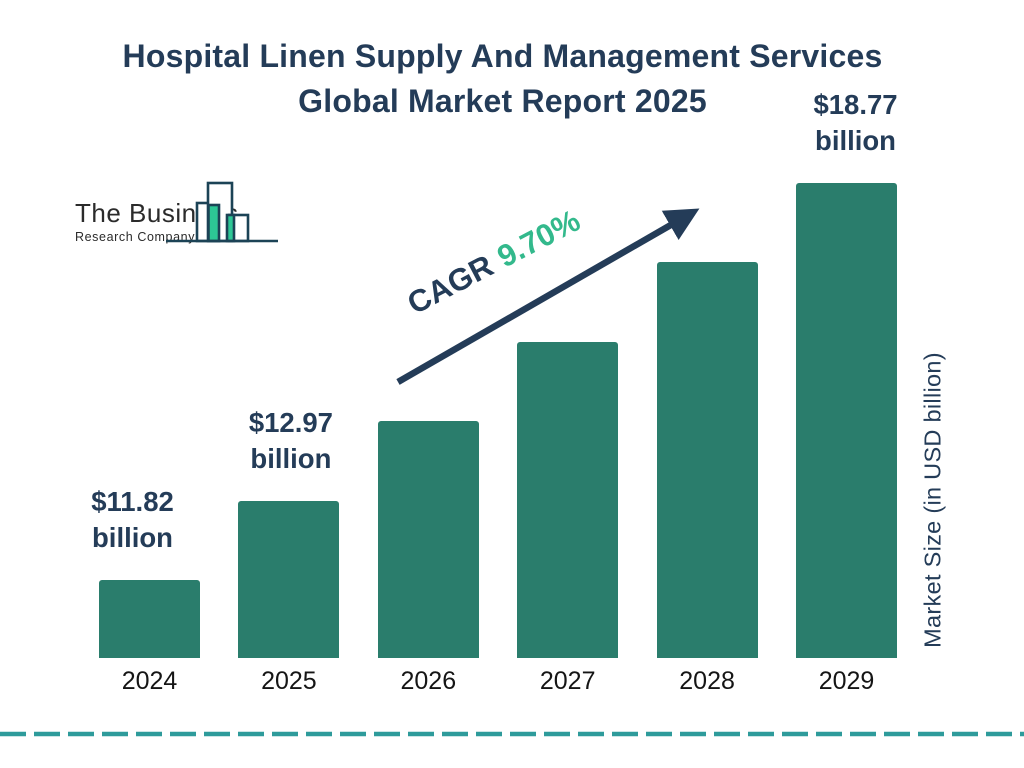 This screenshot has width=1024, height=768. What do you see at coordinates (512, 734) in the screenshot?
I see `footer-dashed-divider` at bounding box center [512, 734].